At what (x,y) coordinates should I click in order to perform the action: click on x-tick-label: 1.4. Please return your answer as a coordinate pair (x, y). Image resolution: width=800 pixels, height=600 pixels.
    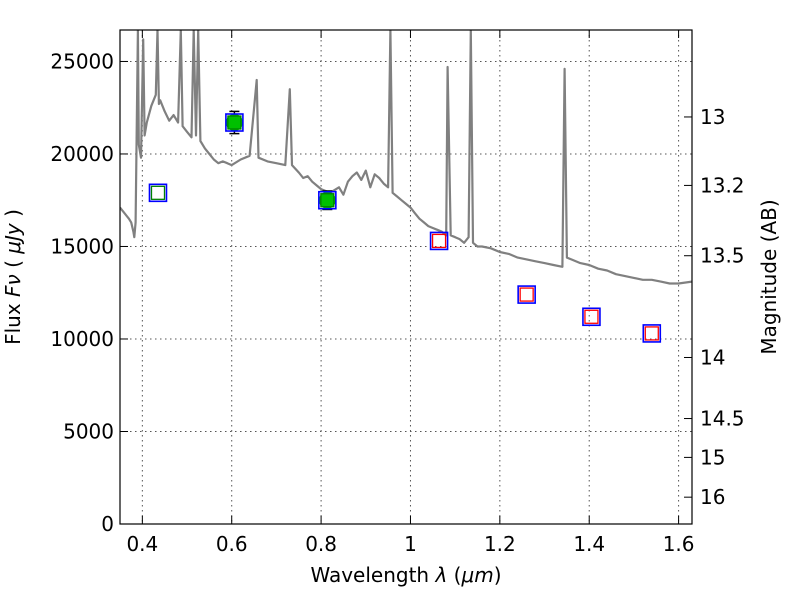
    Looking at the image, I should click on (589, 544).